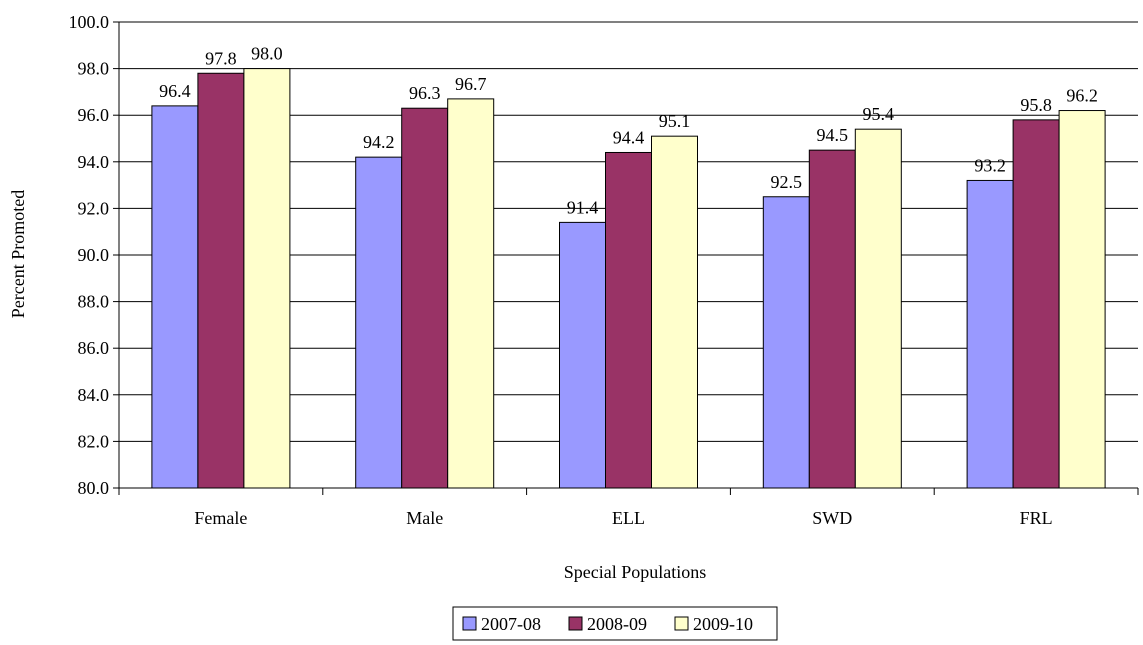 The image size is (1143, 645). Describe the element at coordinates (94, 488) in the screenshot. I see `y-tick-label: 80.0` at that location.